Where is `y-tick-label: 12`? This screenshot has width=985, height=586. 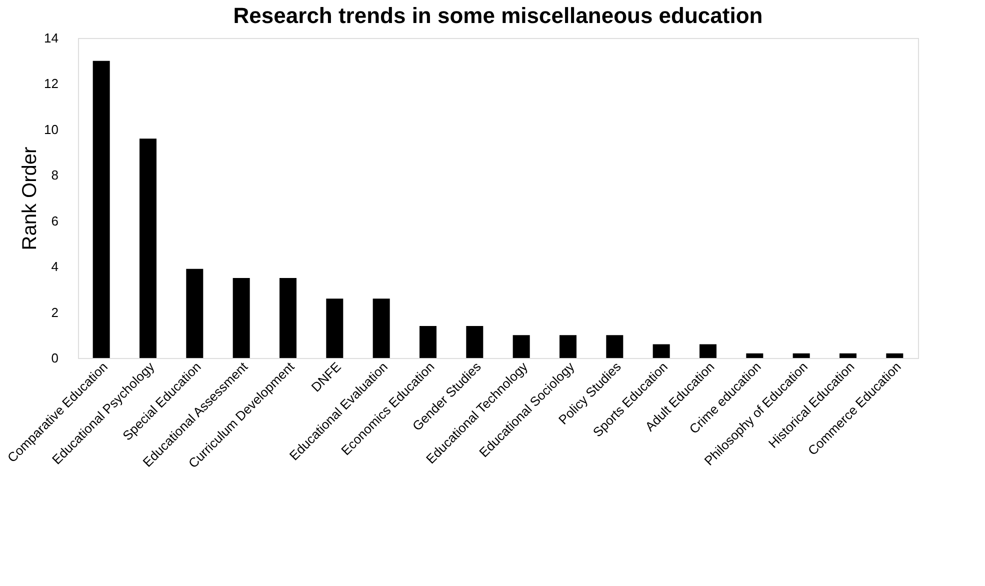 y-tick-label: 12 is located at coordinates (51, 84).